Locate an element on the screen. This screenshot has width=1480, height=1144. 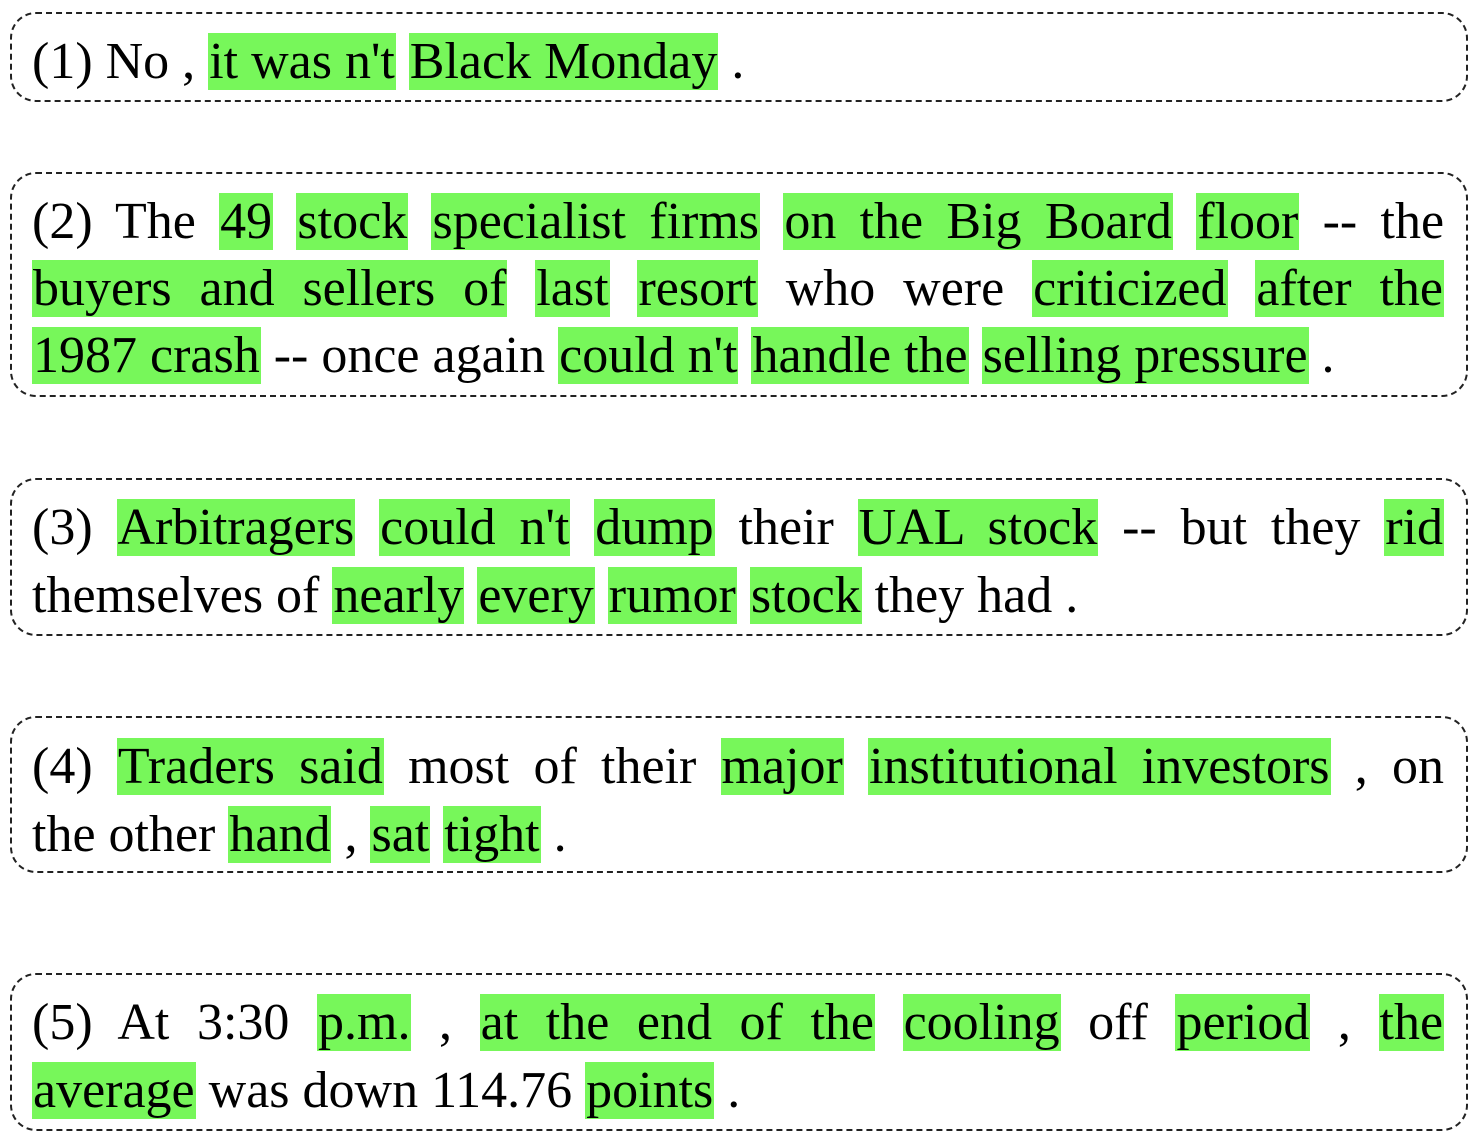
highlighted-span: buyers and sellers of is located at coordinates (270, 288).